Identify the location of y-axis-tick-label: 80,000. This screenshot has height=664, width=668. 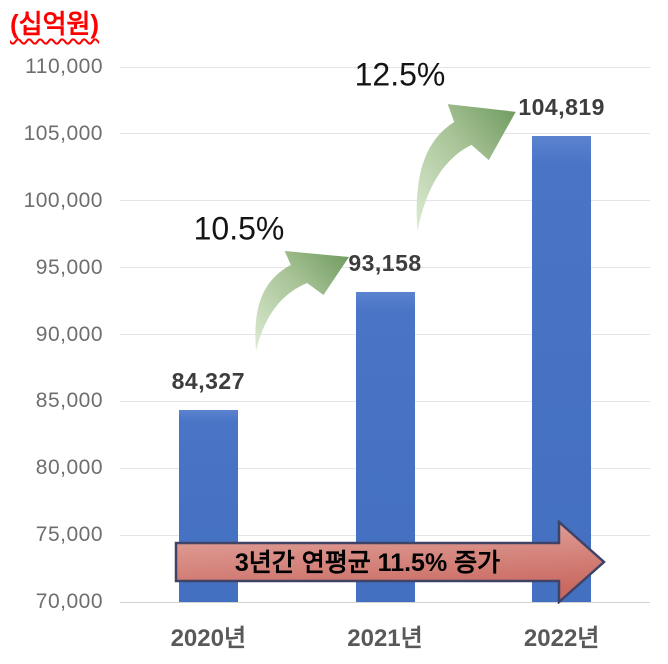
(69, 468).